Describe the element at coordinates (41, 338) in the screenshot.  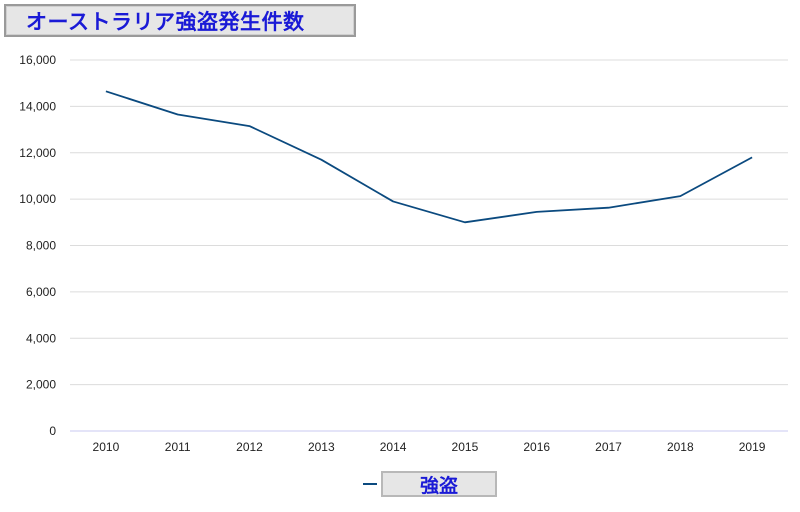
I see `y-tick-label: 4,000` at that location.